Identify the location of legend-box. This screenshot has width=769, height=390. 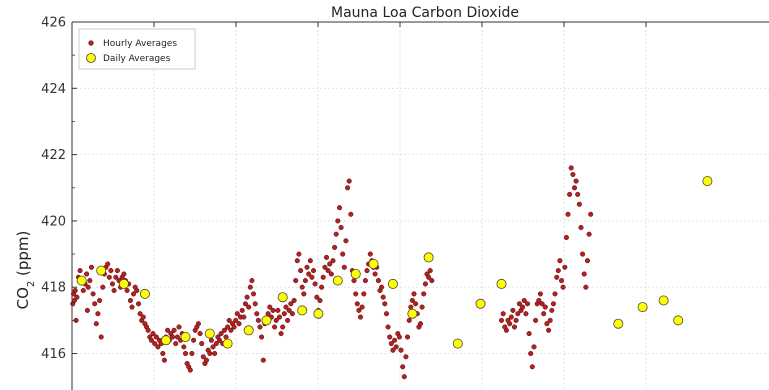
(137, 49).